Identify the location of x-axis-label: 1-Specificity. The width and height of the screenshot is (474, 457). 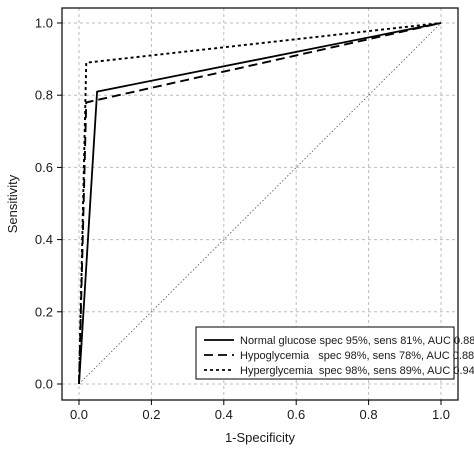
(260, 437).